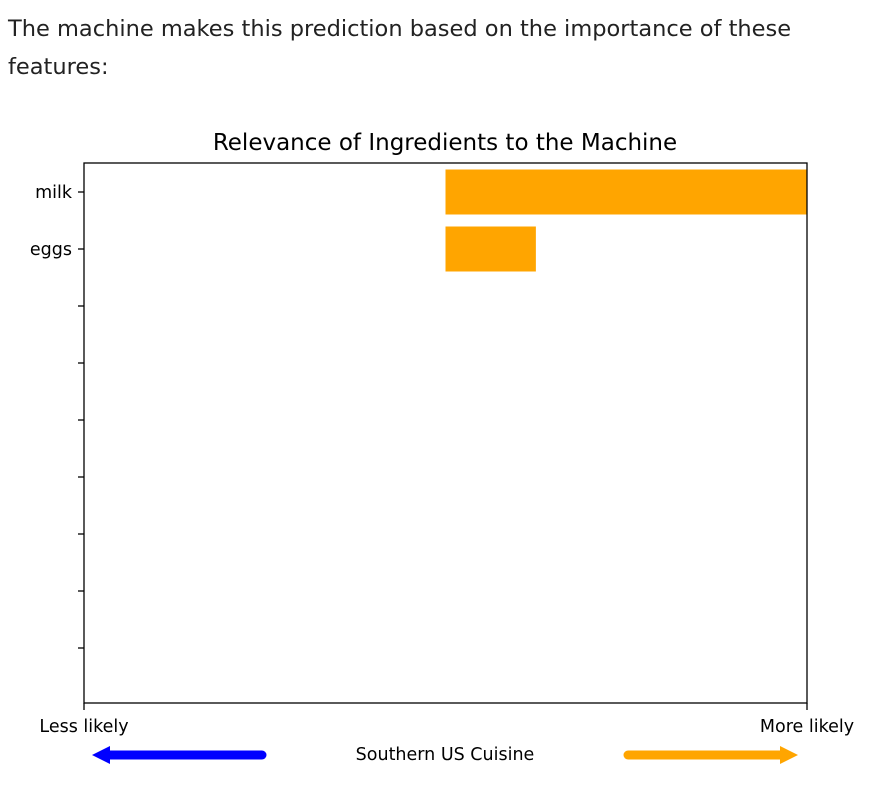 The width and height of the screenshot is (880, 788). I want to click on bar-milk, so click(626, 192).